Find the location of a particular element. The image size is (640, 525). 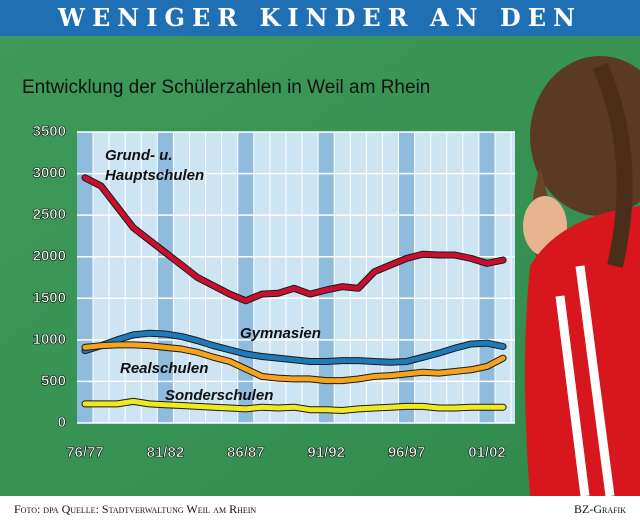

banner-title: WENIGER KINDER AN DEN SCHULEN is located at coordinates (320, 34).